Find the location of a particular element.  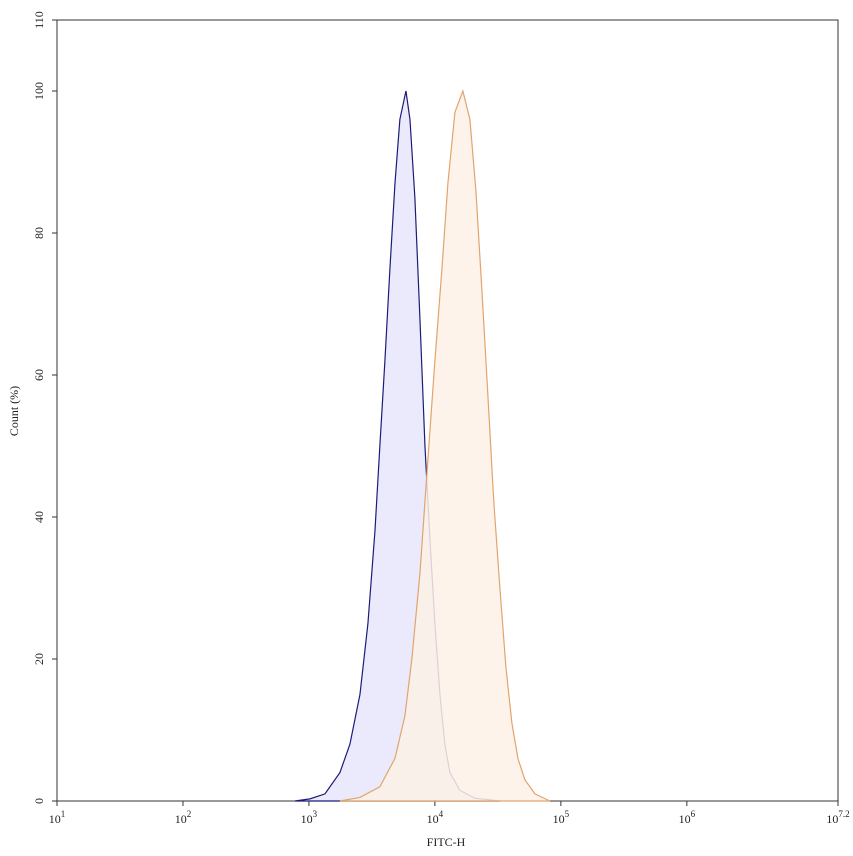

y-tick-label: 0 is located at coordinates (39, 801).